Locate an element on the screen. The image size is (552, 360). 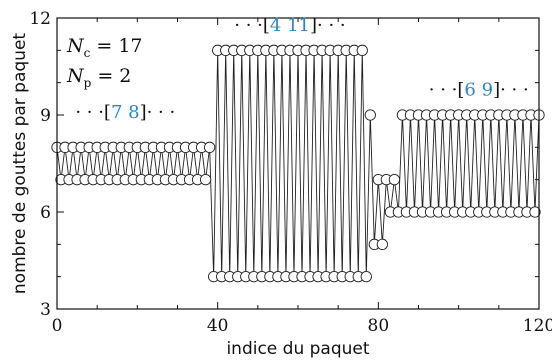
nc-value: = 17 is located at coordinates (119, 46).